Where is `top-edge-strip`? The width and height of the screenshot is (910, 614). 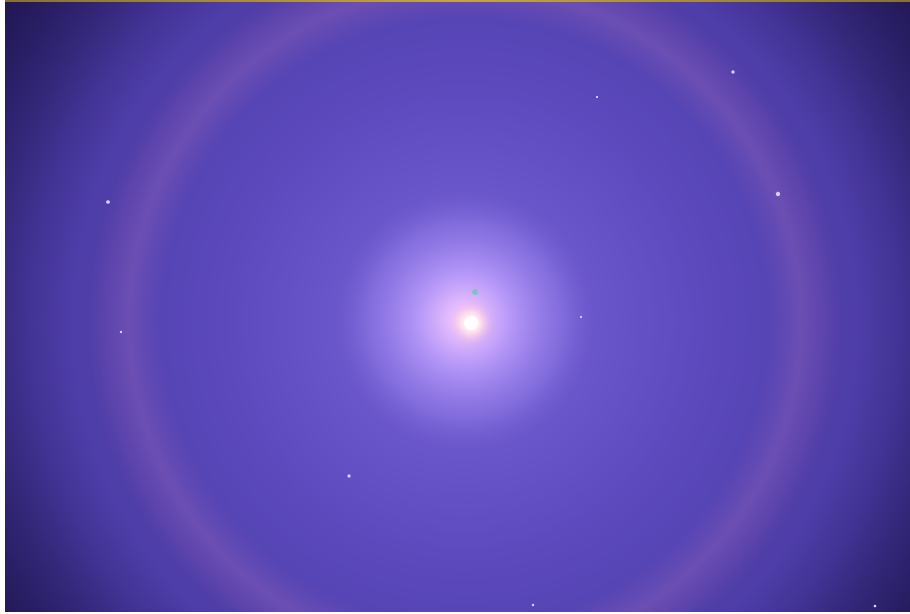
top-edge-strip is located at coordinates (457, 1).